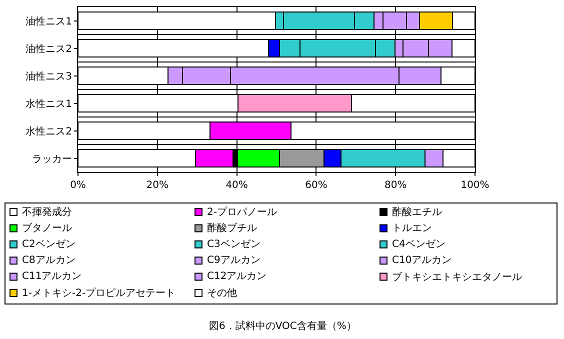  What do you see at coordinates (233, 260) in the screenshot?
I see `legend-label: C9アルカン` at bounding box center [233, 260].